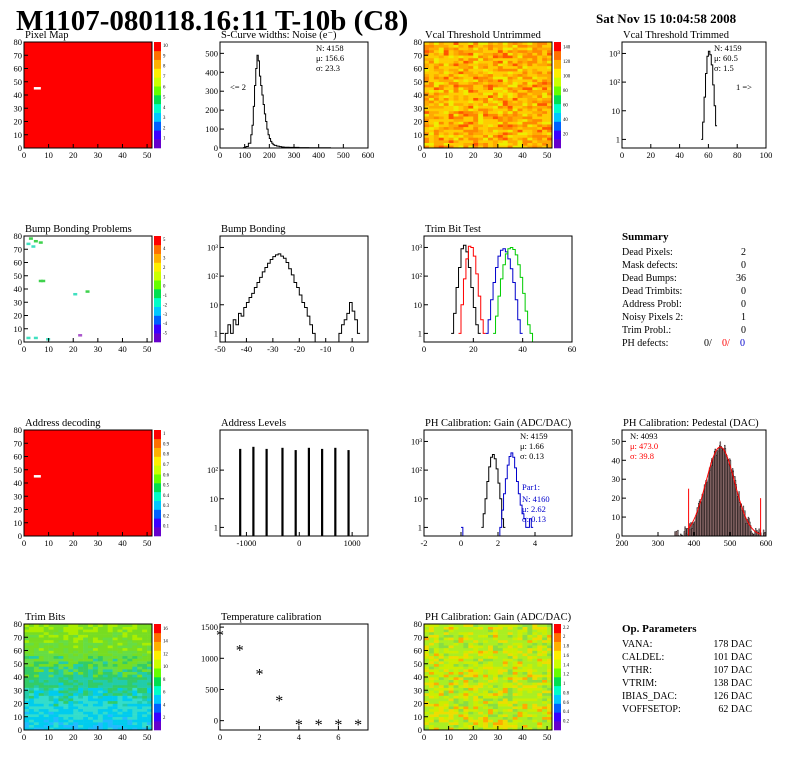 The height and width of the screenshot is (772, 796). Describe the element at coordinates (330, 48) in the screenshot. I see `scurve-widths-stat-n: N: 4158` at that location.